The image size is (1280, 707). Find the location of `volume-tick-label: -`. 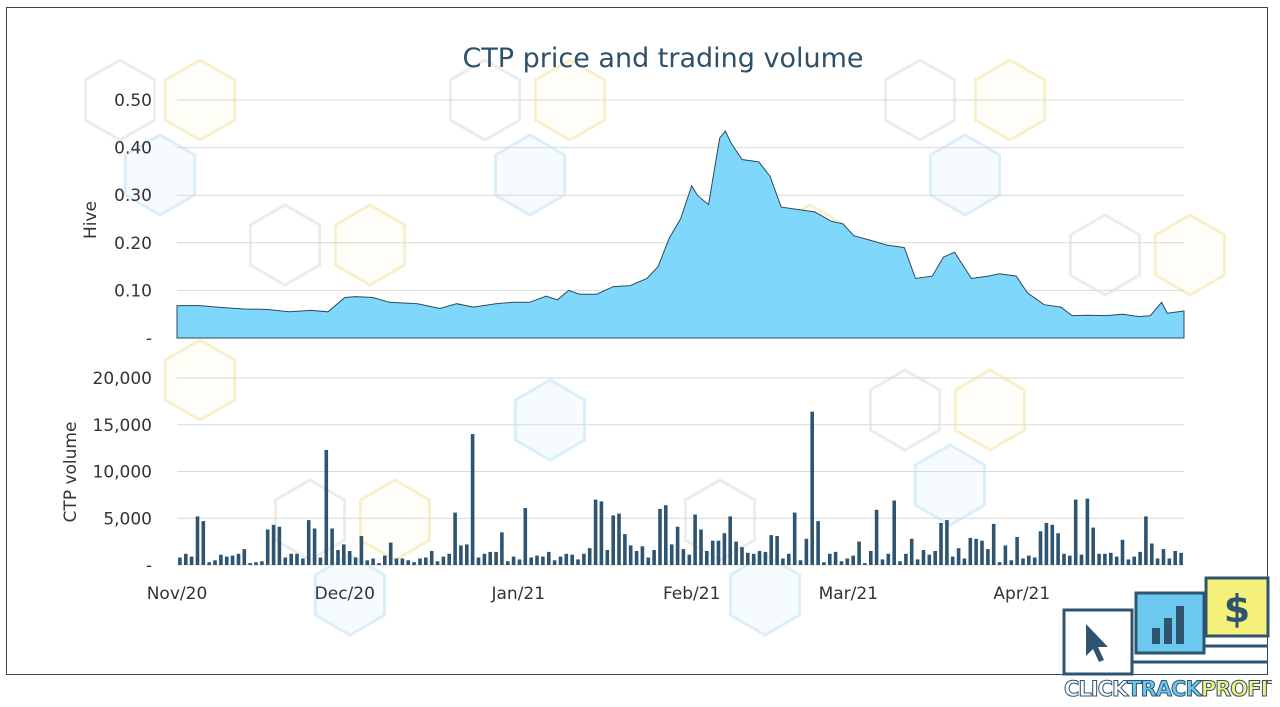

volume-tick-label: - is located at coordinates (149, 566).